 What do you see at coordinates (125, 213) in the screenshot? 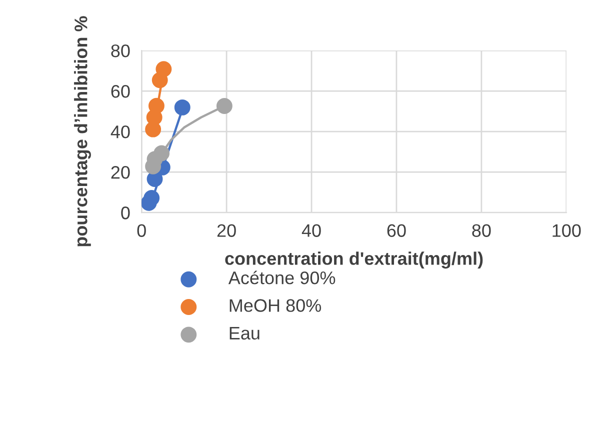
I see `y-tick-label: 0` at bounding box center [125, 213].